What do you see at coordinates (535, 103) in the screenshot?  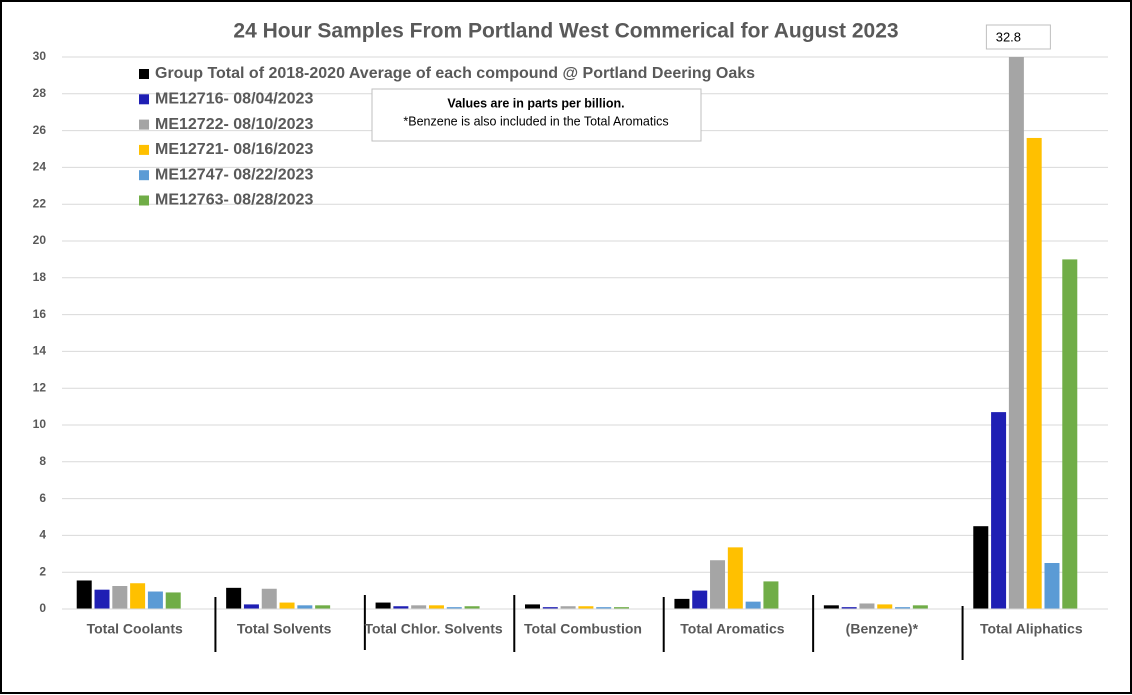 I see `annotation: Values are in parts per billion.` at bounding box center [535, 103].